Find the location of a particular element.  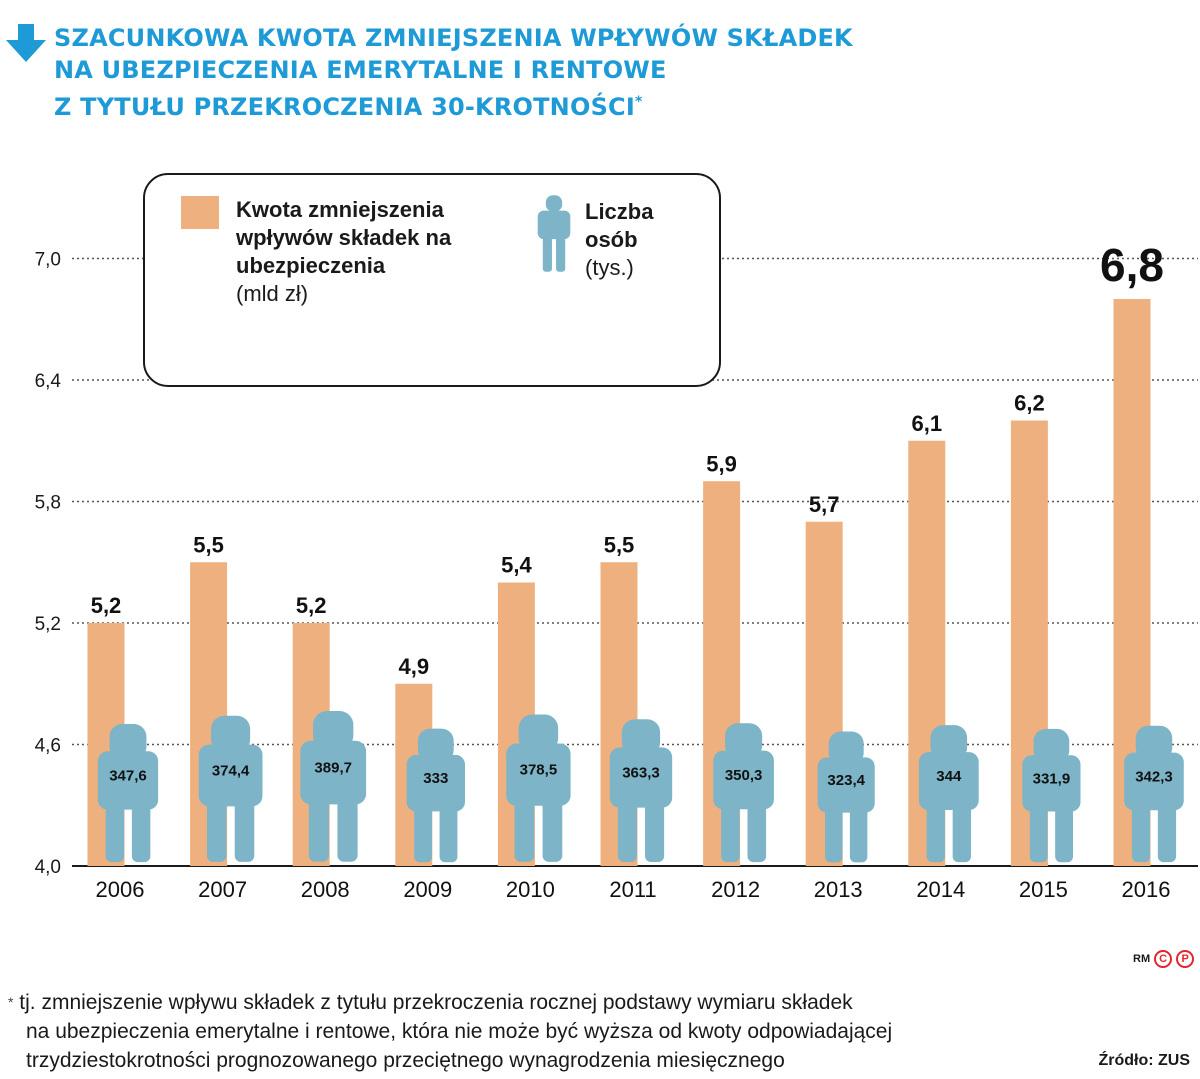

person-count-label: 342,3 is located at coordinates (1154, 776).